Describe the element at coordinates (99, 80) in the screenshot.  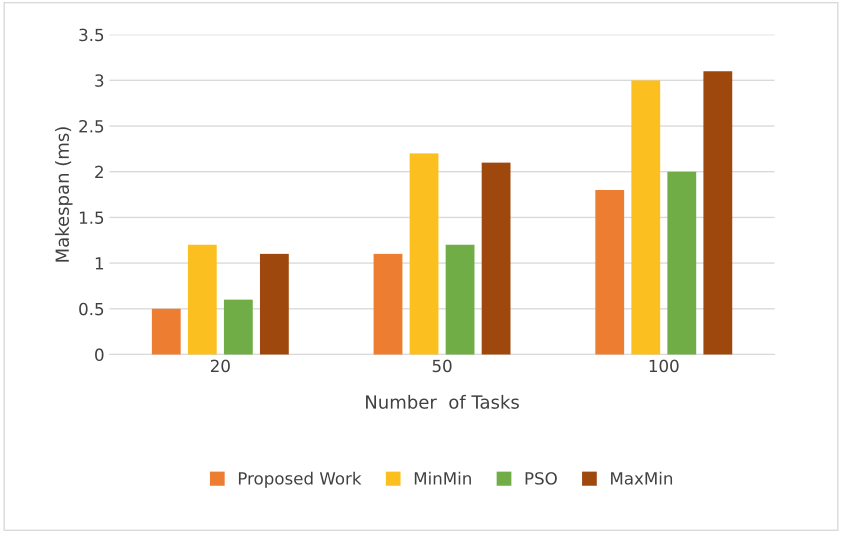
I see `y-tick-label: 3` at that location.